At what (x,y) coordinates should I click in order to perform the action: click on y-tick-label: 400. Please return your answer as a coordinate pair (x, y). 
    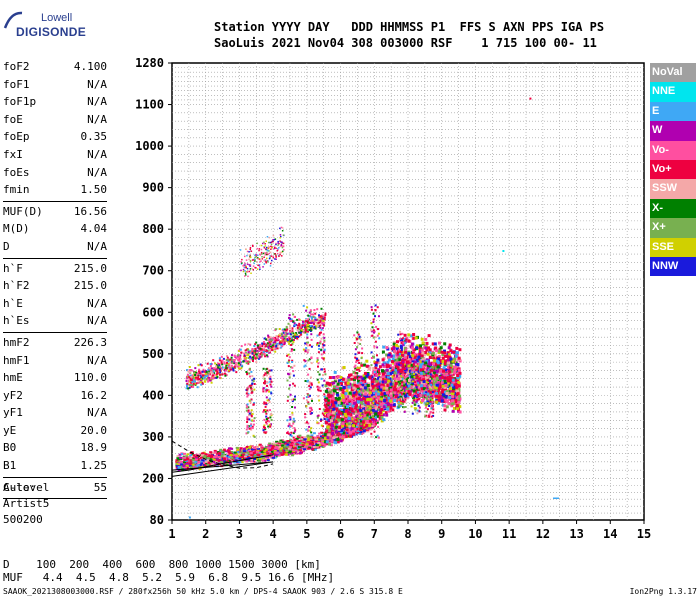
    Looking at the image, I should click on (153, 395).